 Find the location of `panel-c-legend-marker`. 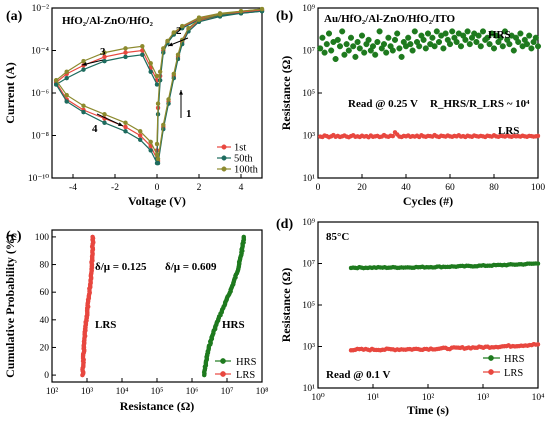

panel-c-legend-marker is located at coordinates (223, 361).